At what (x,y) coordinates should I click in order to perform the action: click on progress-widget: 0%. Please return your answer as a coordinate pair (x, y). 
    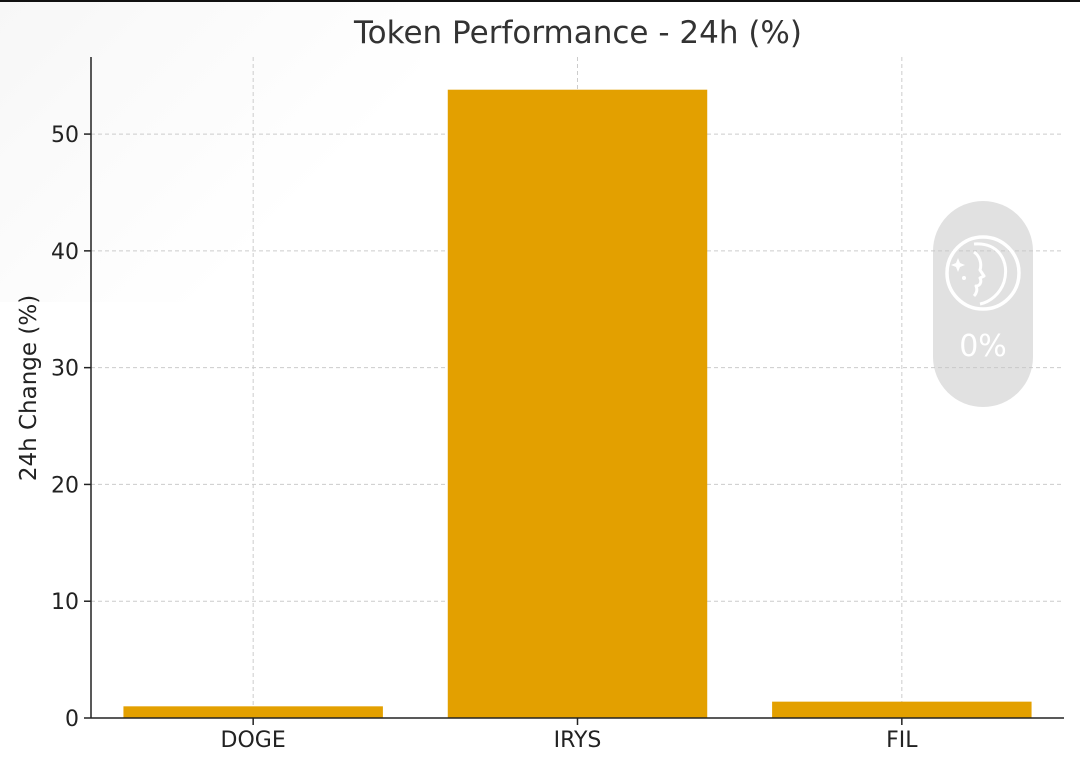
    Looking at the image, I should click on (983, 304).